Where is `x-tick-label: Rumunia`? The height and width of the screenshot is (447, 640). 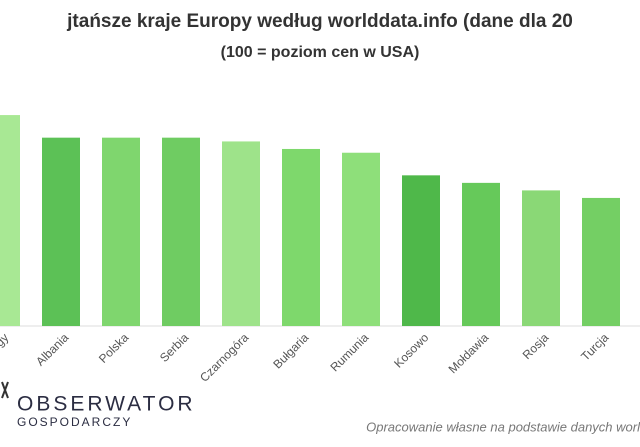
x-tick-label: Rumunia is located at coordinates (350, 352).